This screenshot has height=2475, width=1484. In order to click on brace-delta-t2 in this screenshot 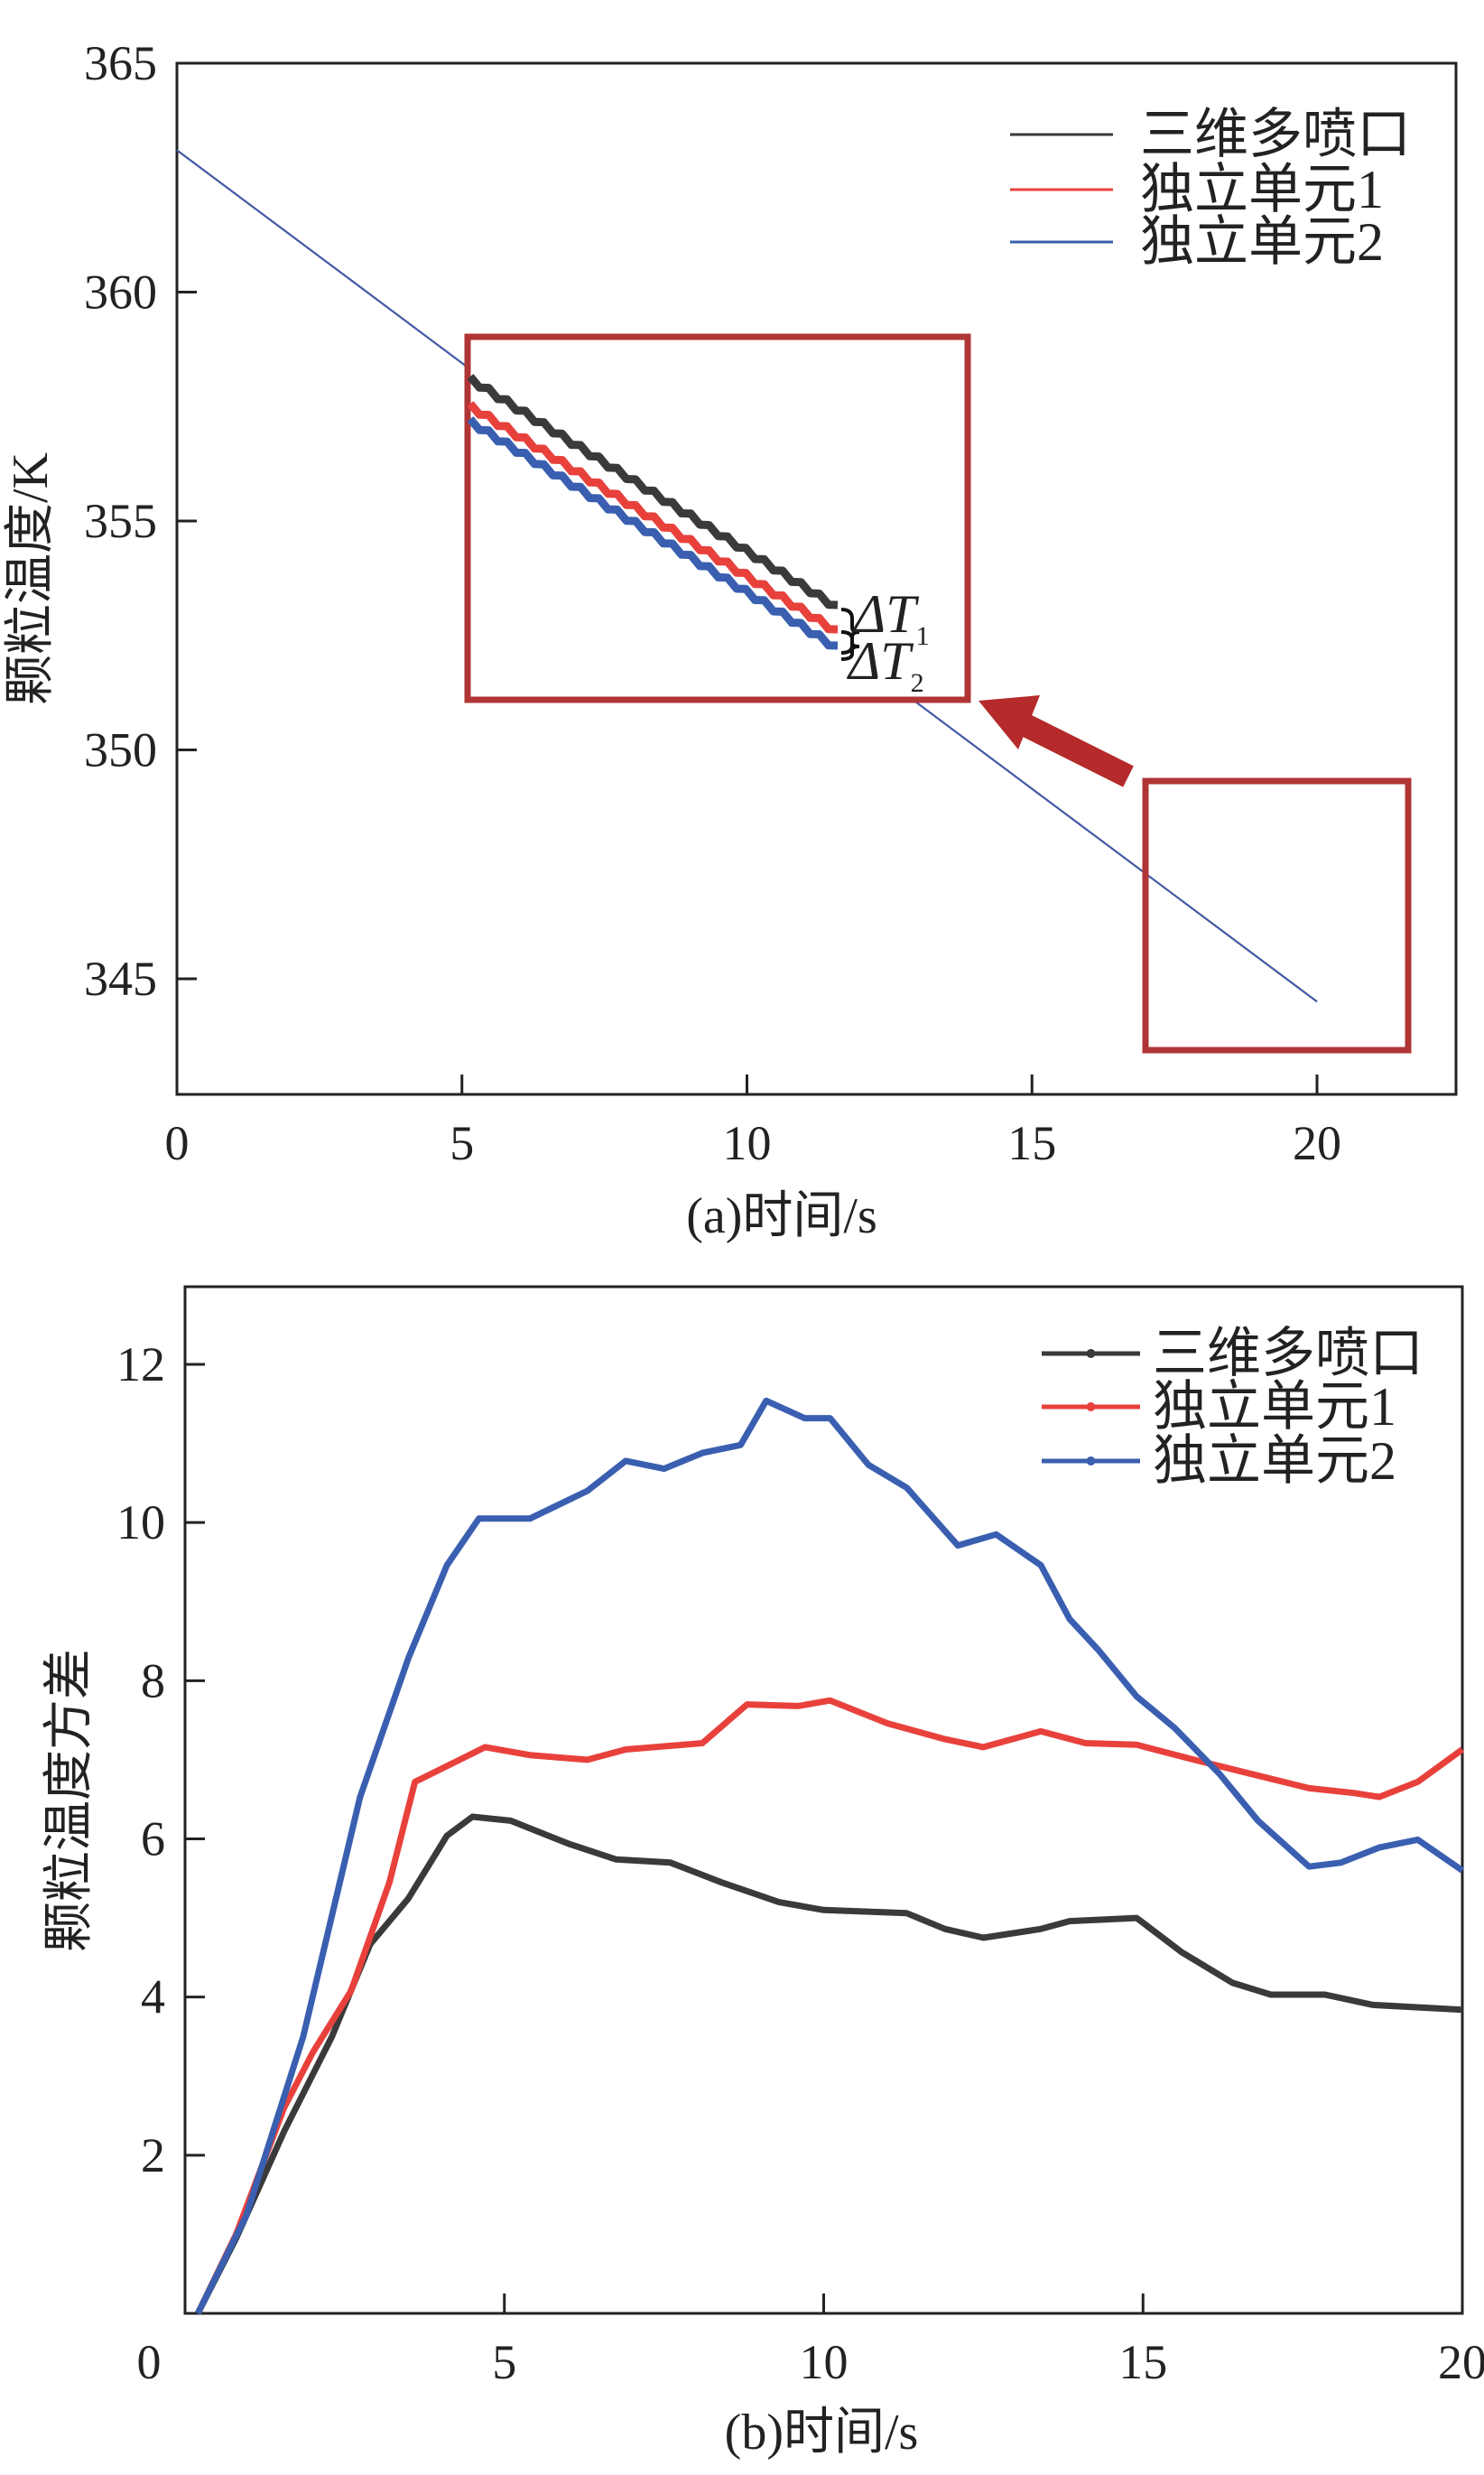, I will do `click(850, 645)`.